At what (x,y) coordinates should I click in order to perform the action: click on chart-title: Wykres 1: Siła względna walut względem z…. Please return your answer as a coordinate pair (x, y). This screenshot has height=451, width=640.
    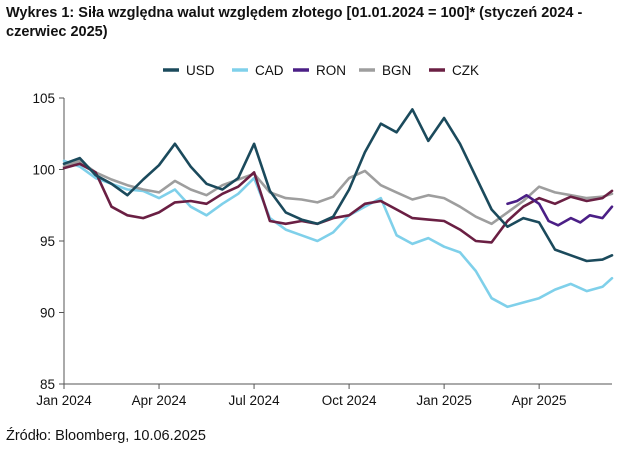
    Looking at the image, I should click on (294, 22).